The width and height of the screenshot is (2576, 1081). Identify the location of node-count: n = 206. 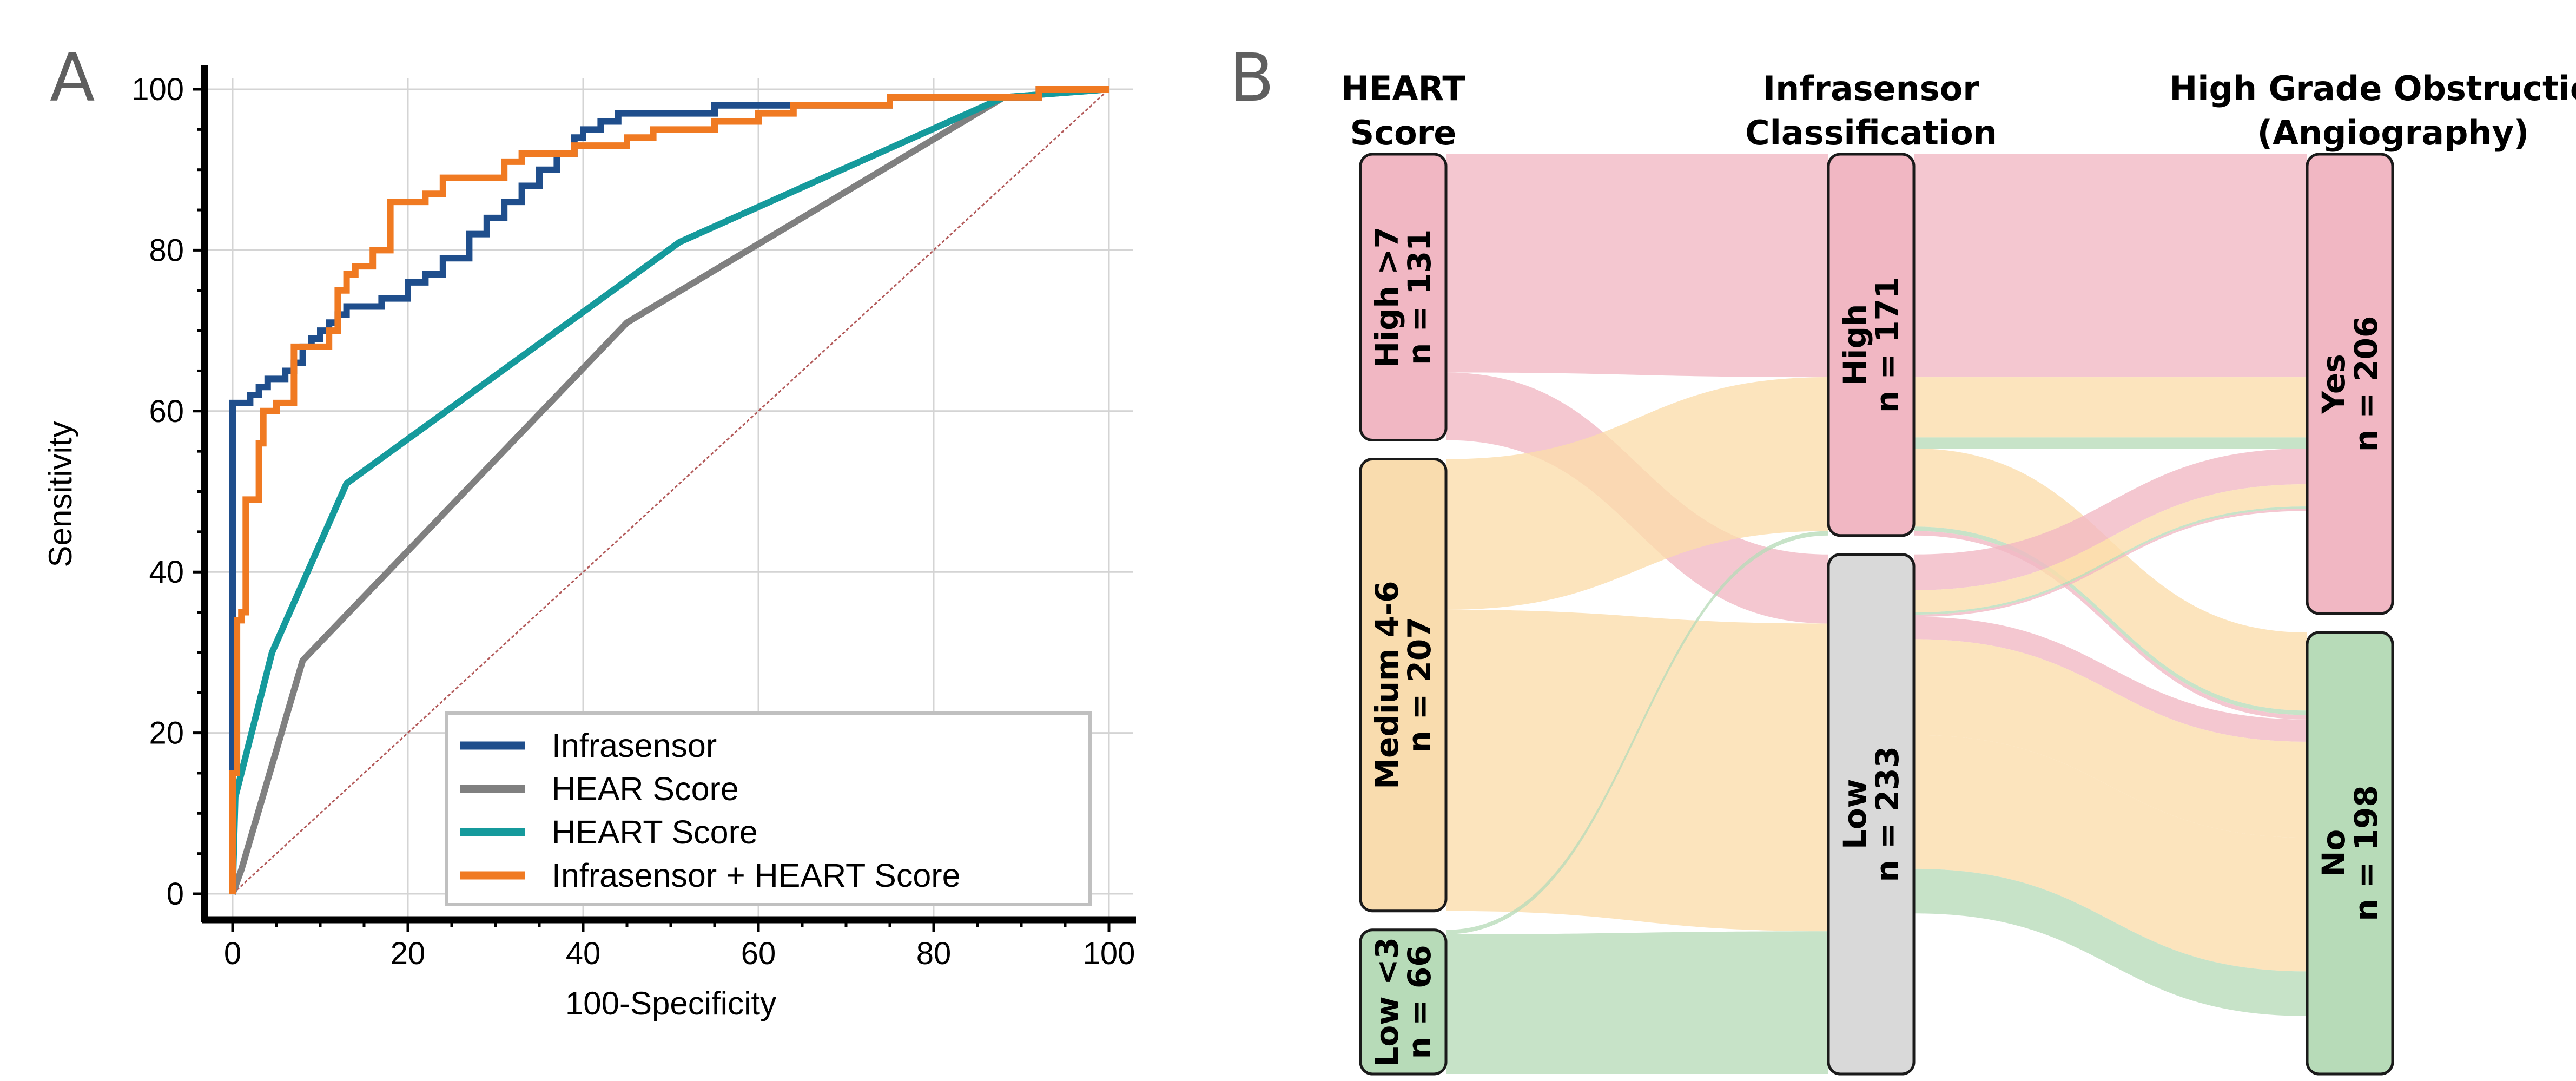
(2366, 384).